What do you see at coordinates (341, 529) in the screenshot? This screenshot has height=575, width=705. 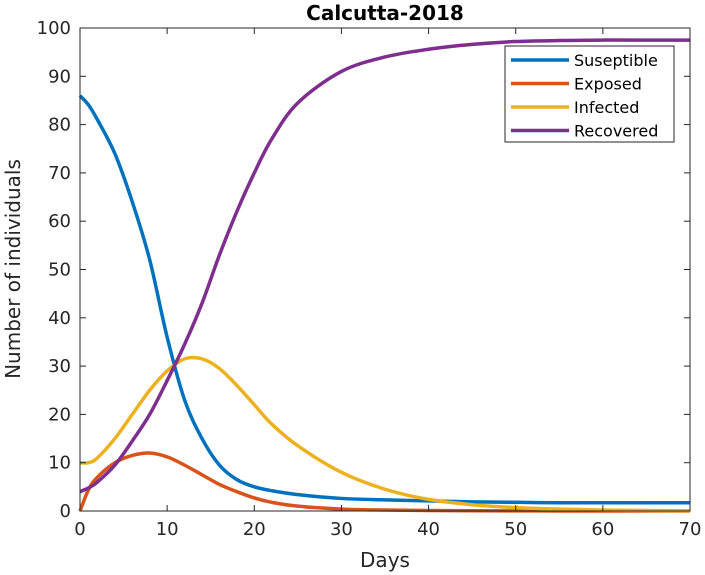 I see `x-tick-label: 30` at bounding box center [341, 529].